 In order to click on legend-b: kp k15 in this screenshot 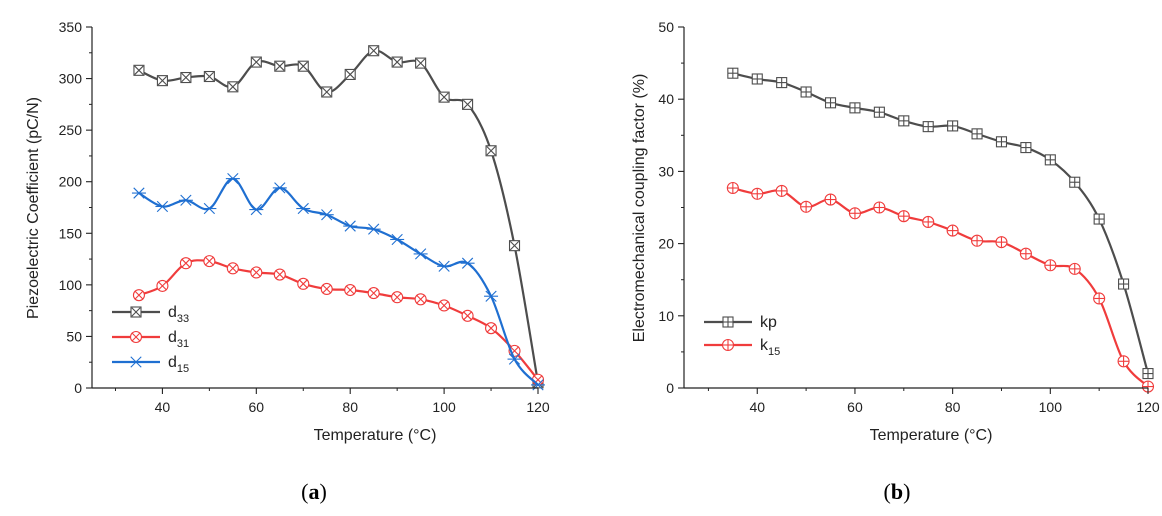, I will do `click(742, 336)`.